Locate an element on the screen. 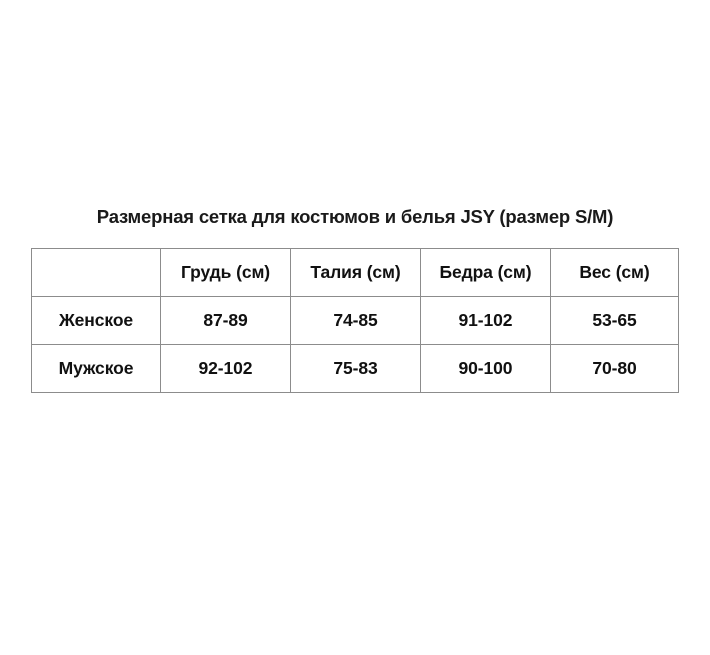 This screenshot has width=710, height=655. header-cell-chest: Грудь (см) is located at coordinates (225, 272).